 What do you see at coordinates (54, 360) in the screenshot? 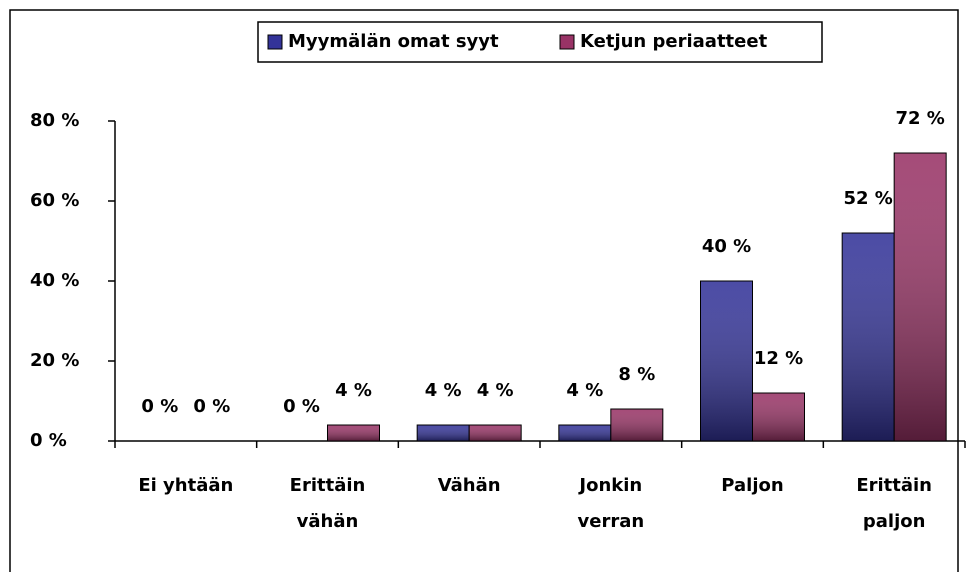
I see `y-tick-label: 20 %` at bounding box center [54, 360].